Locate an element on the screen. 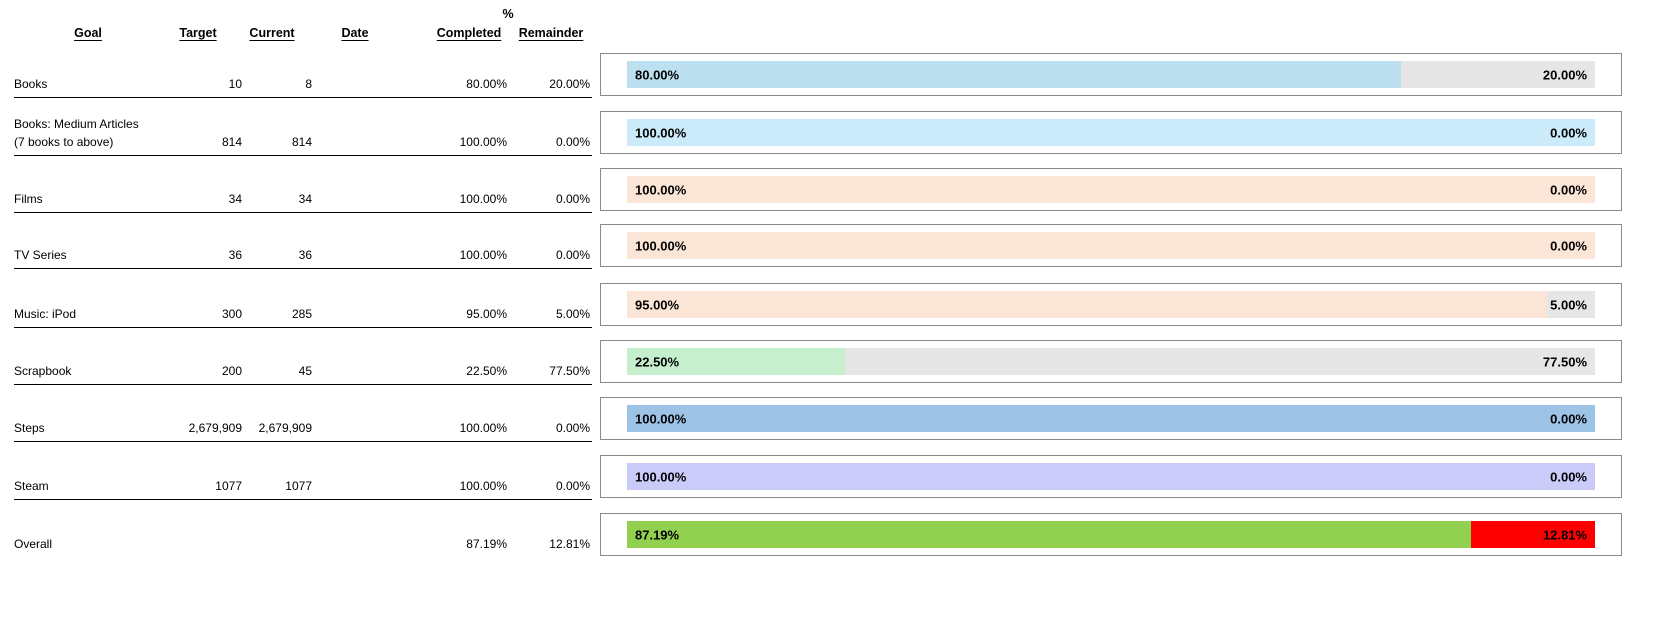  table-row: Music: iPod 300 285 95.00% 5.00% is located at coordinates (303, 305).